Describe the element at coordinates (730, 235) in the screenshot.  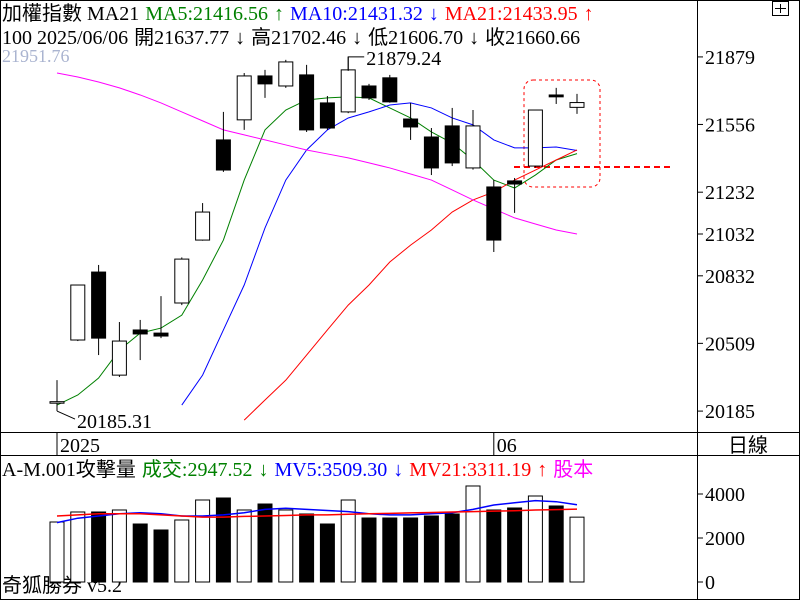
I see `y-tick-label: 21032` at that location.